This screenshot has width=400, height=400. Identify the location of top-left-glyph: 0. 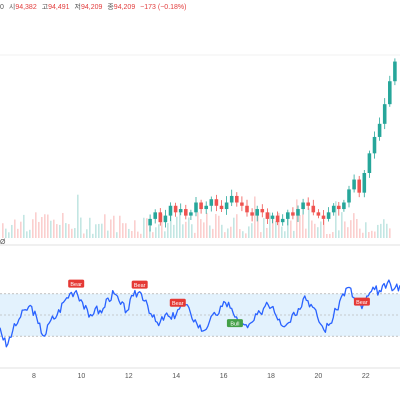
(2, 7).